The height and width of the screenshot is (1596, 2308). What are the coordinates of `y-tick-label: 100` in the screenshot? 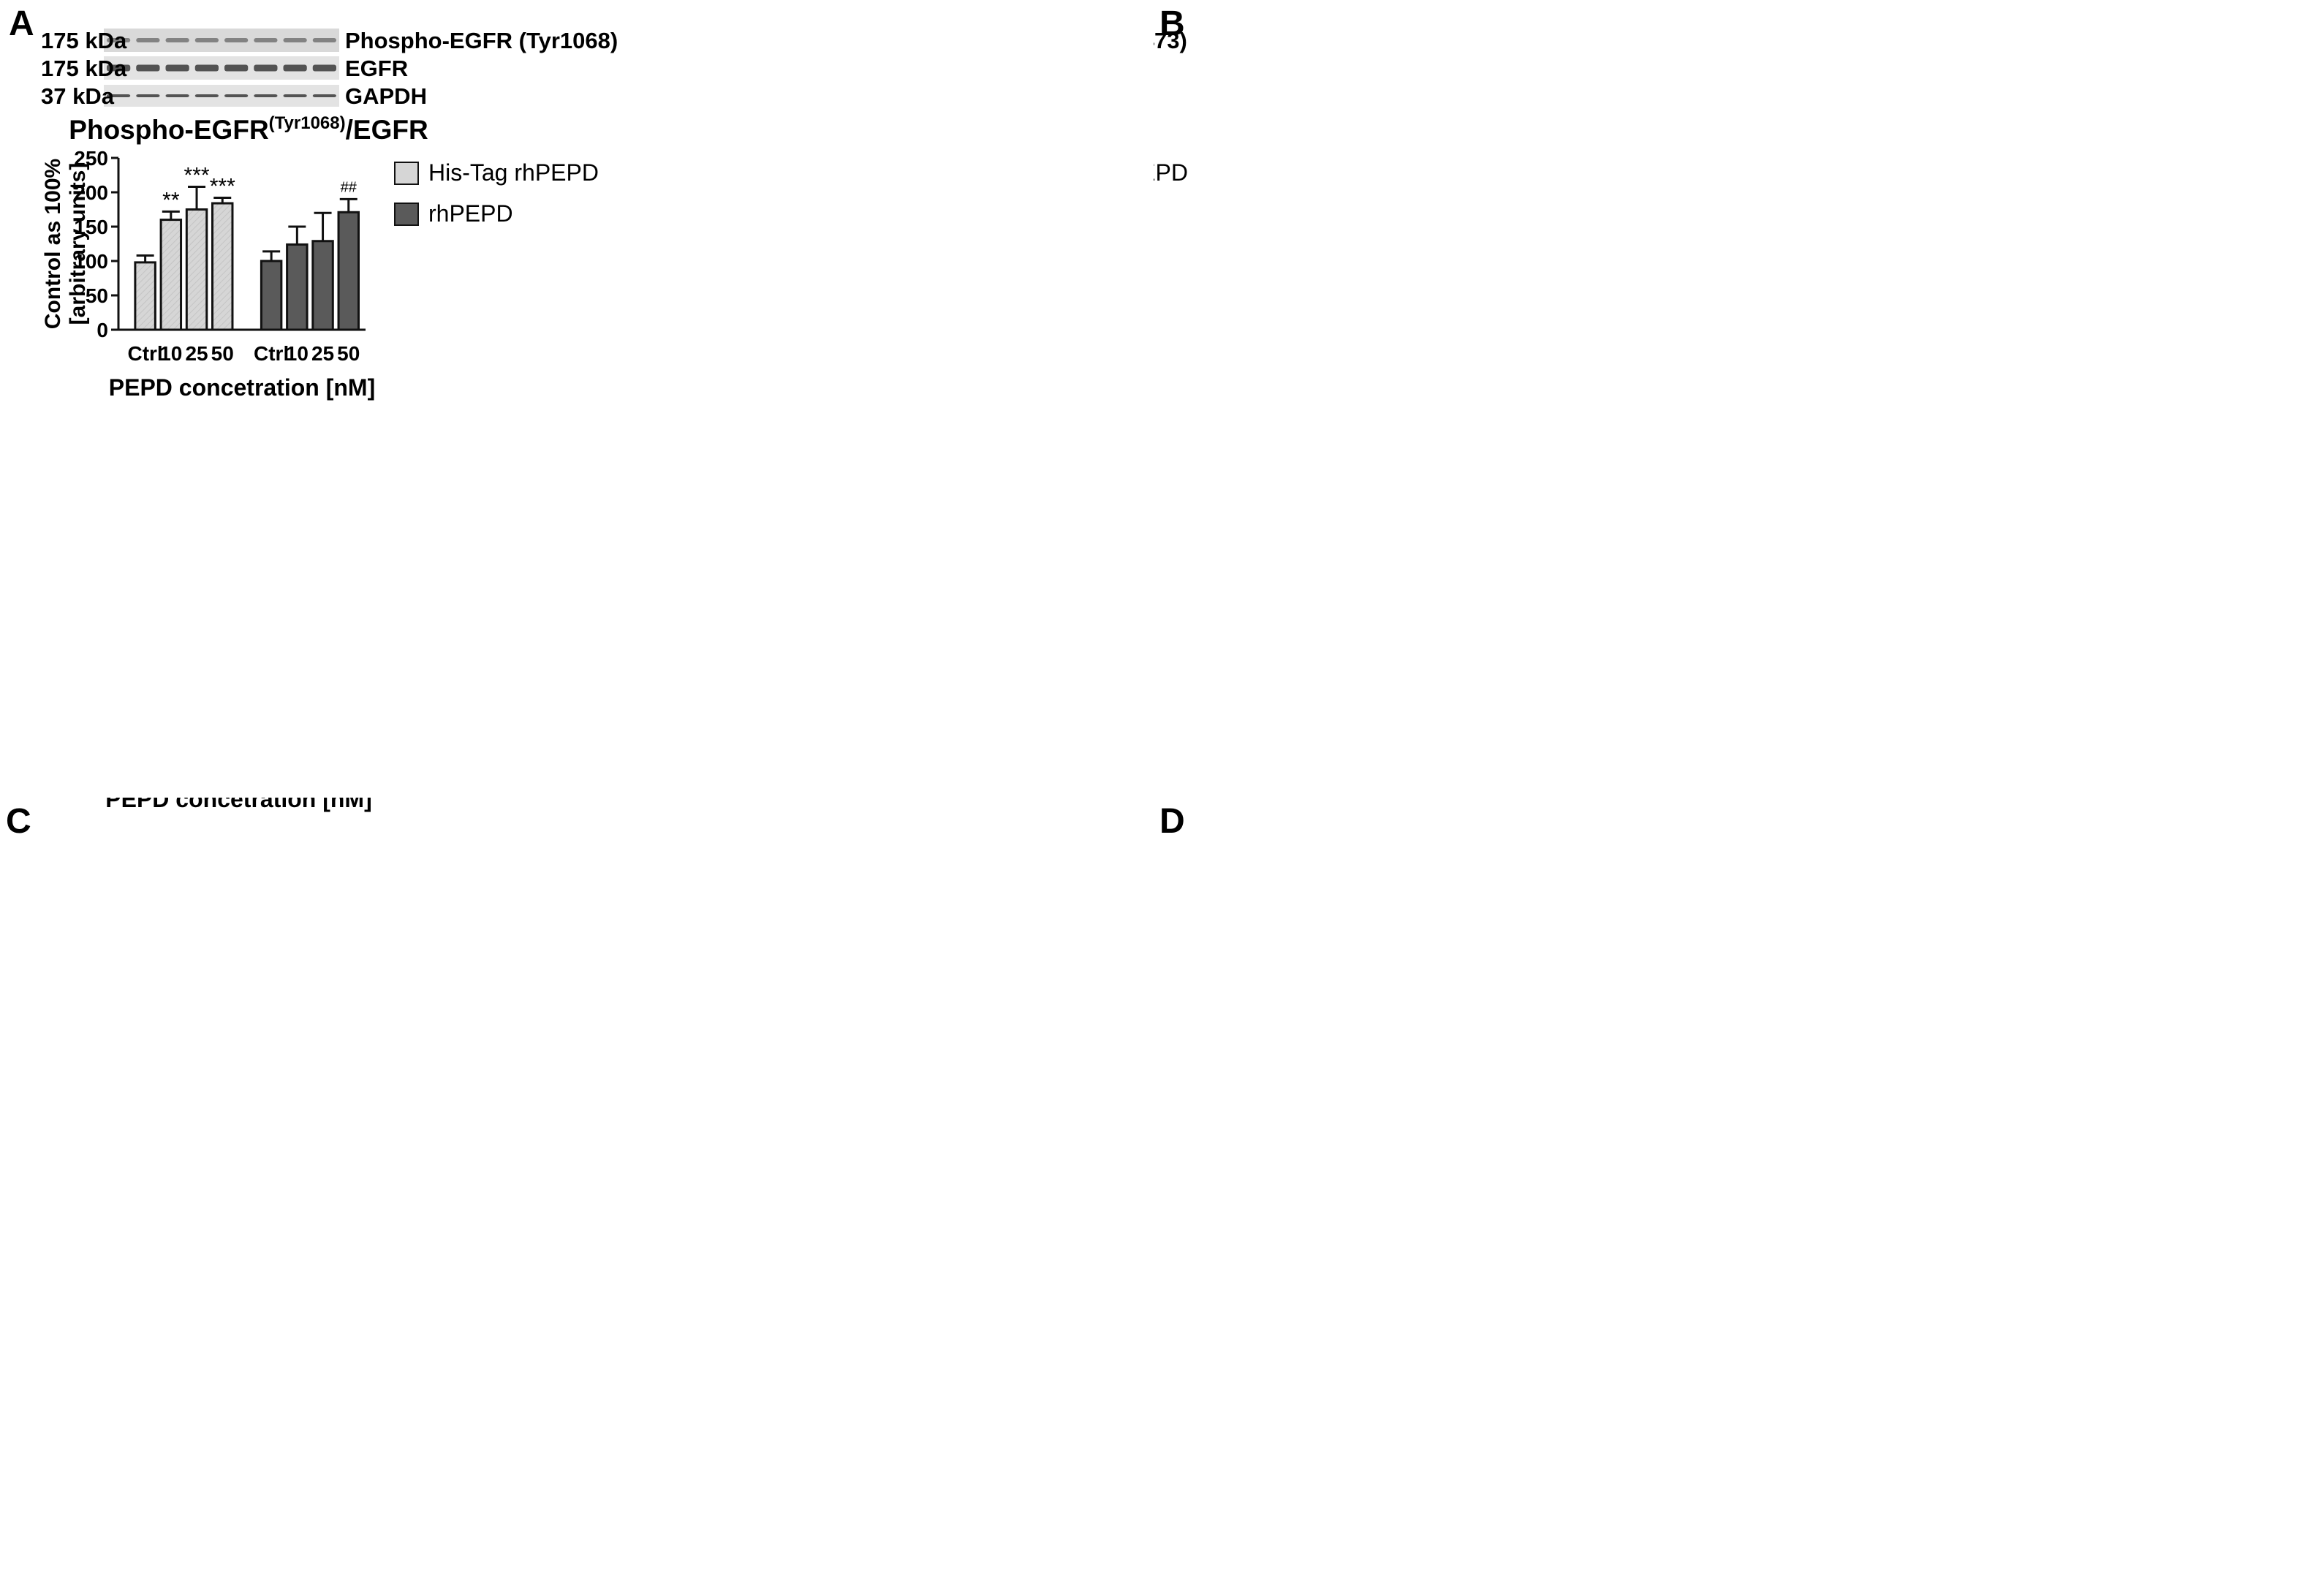 It's located at (91, 262).